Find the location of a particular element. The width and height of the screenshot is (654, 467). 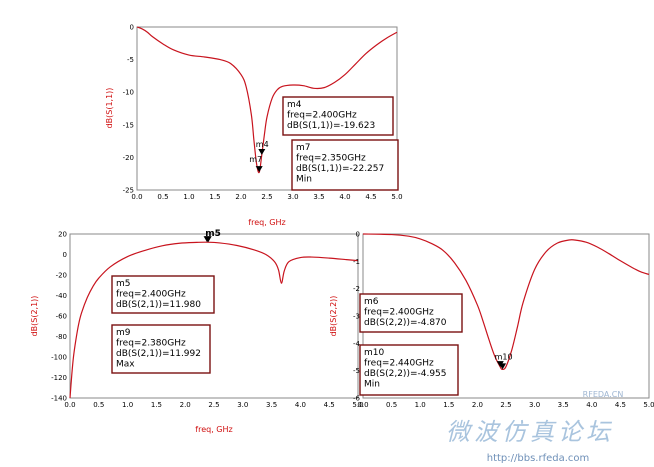

s21-y-tick-label: -120 is located at coordinates (59, 378).